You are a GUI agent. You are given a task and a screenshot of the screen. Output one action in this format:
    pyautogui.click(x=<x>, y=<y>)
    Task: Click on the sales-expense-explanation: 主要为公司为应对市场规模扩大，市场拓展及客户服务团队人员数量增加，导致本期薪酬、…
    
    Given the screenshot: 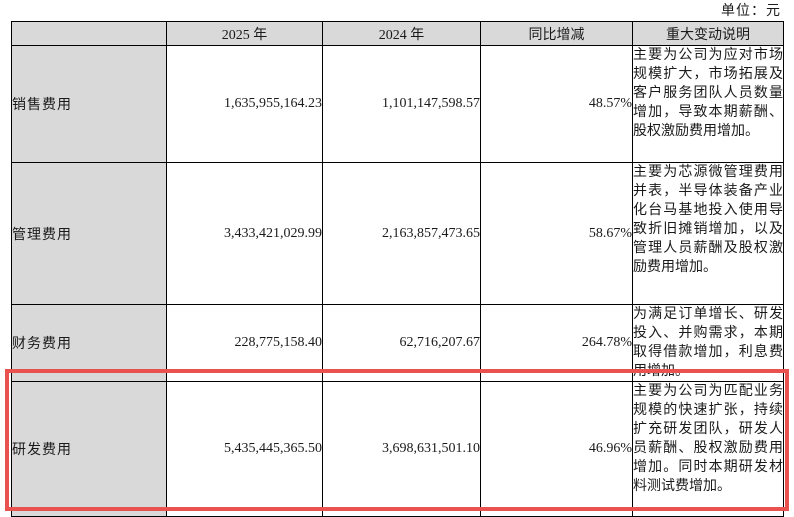 What is the action you would take?
    pyautogui.click(x=708, y=104)
    